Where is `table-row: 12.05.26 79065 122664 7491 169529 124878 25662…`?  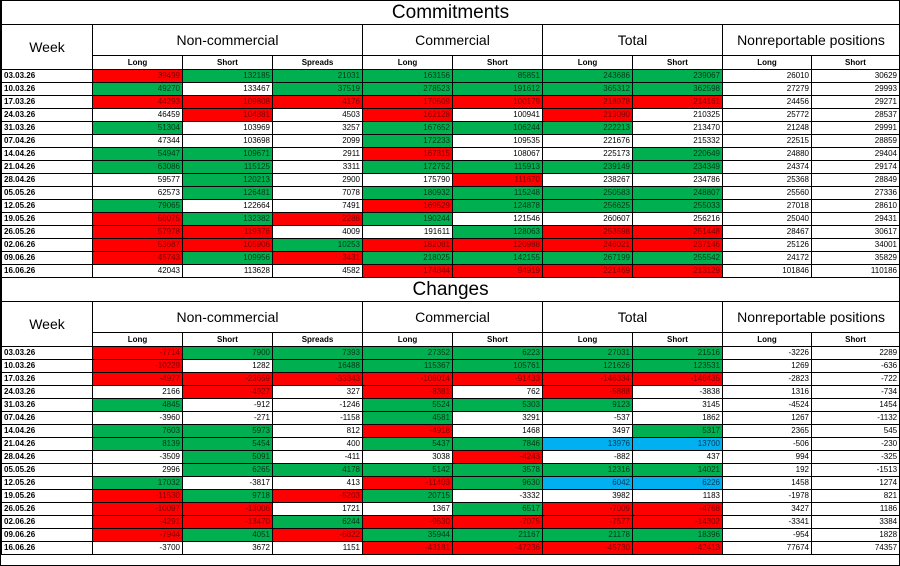
table-row: 12.05.26 79065 122664 7491 169529 124878 25662… is located at coordinates (450, 206).